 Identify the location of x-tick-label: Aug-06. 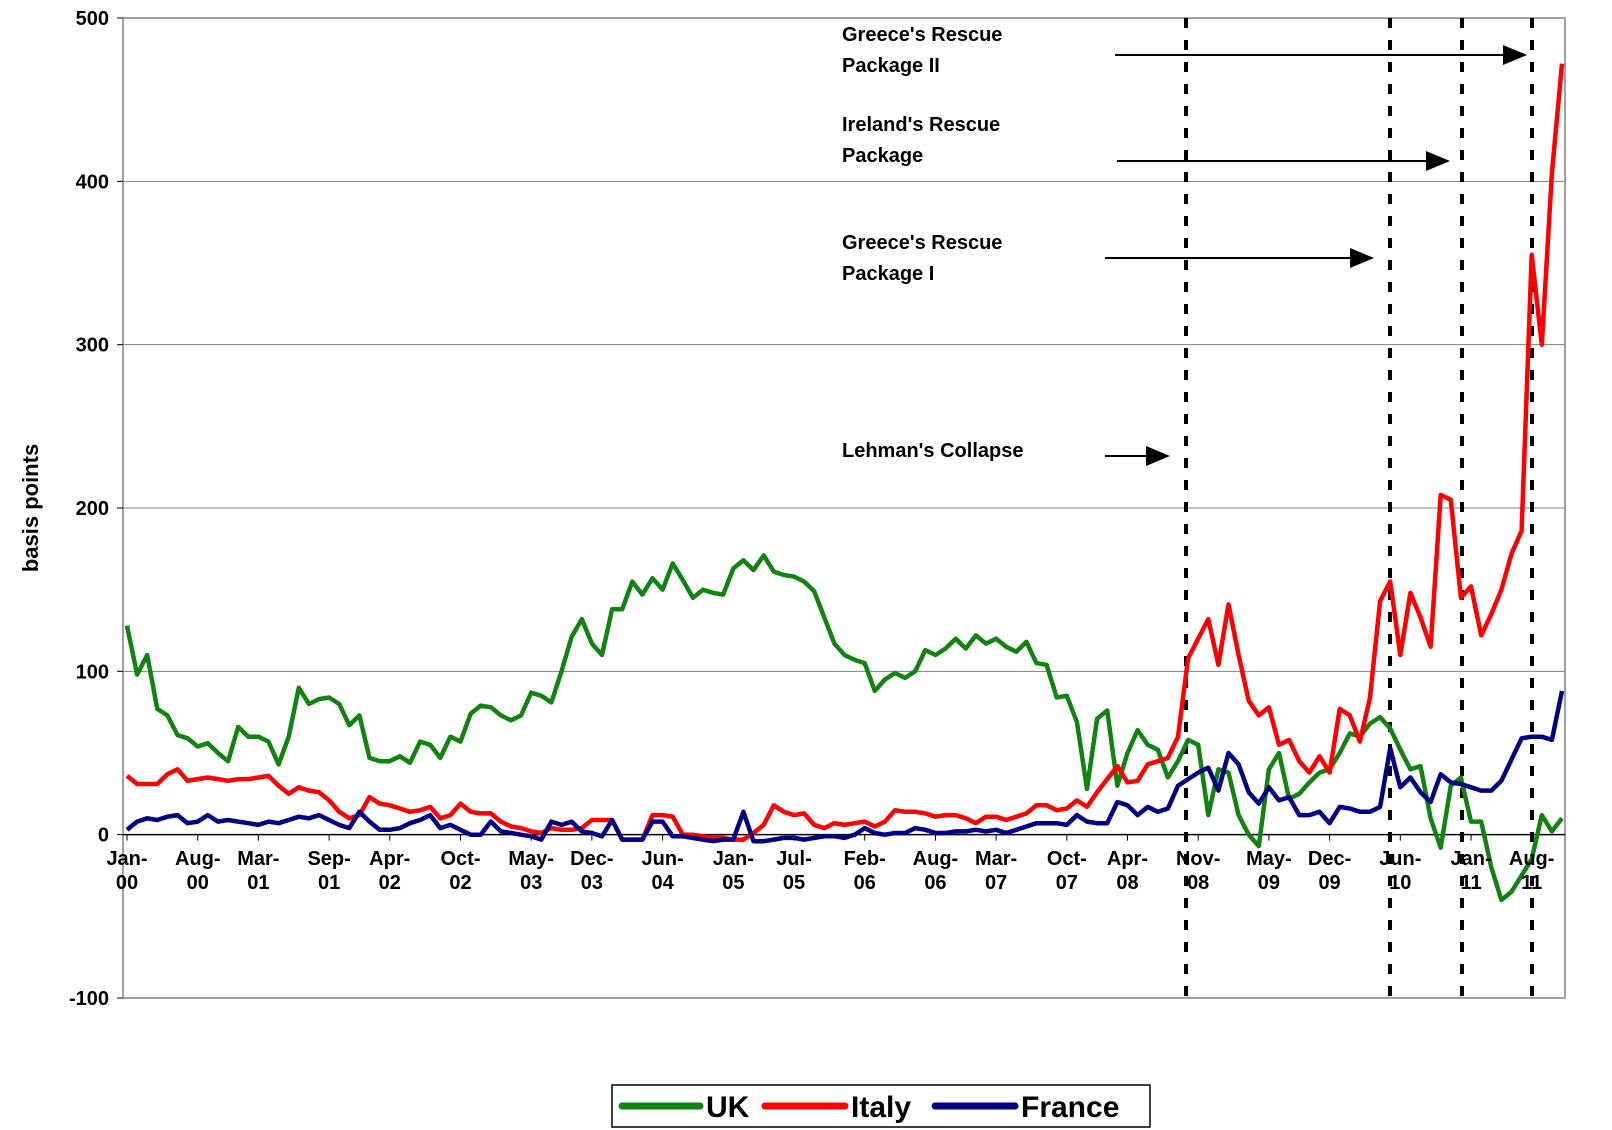
(935, 870).